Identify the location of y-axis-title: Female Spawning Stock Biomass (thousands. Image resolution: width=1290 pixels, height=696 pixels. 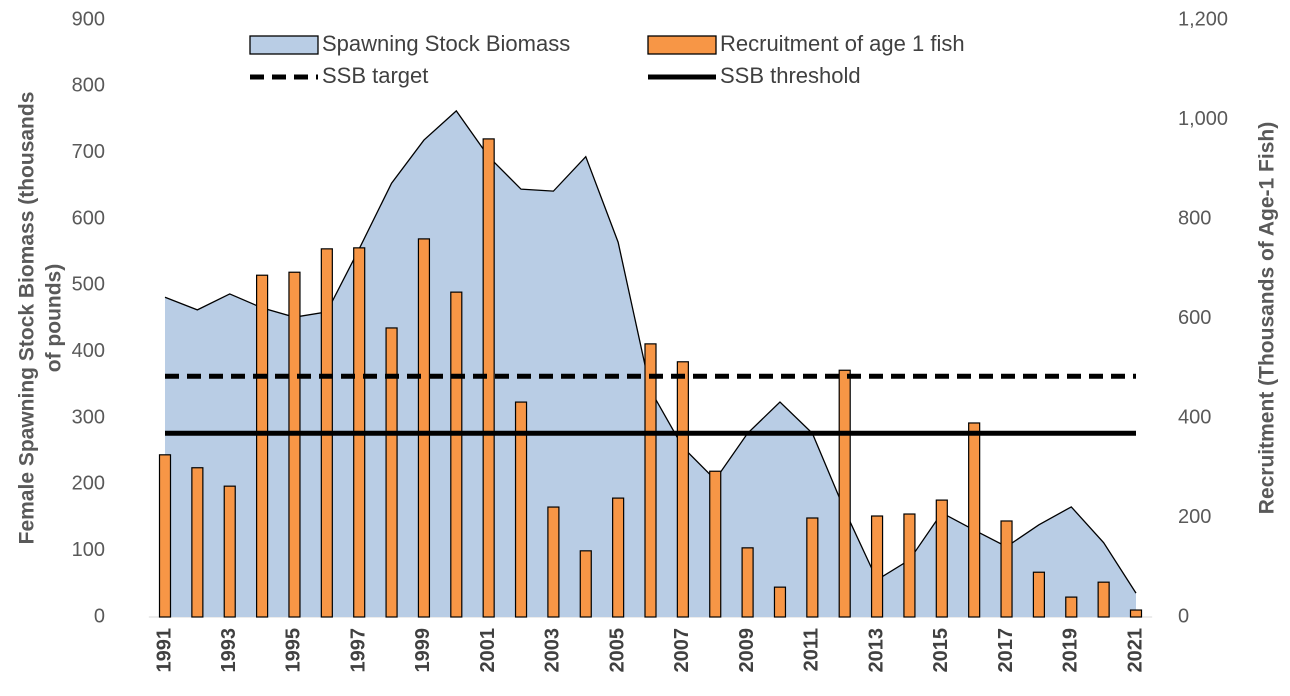
(27, 318).